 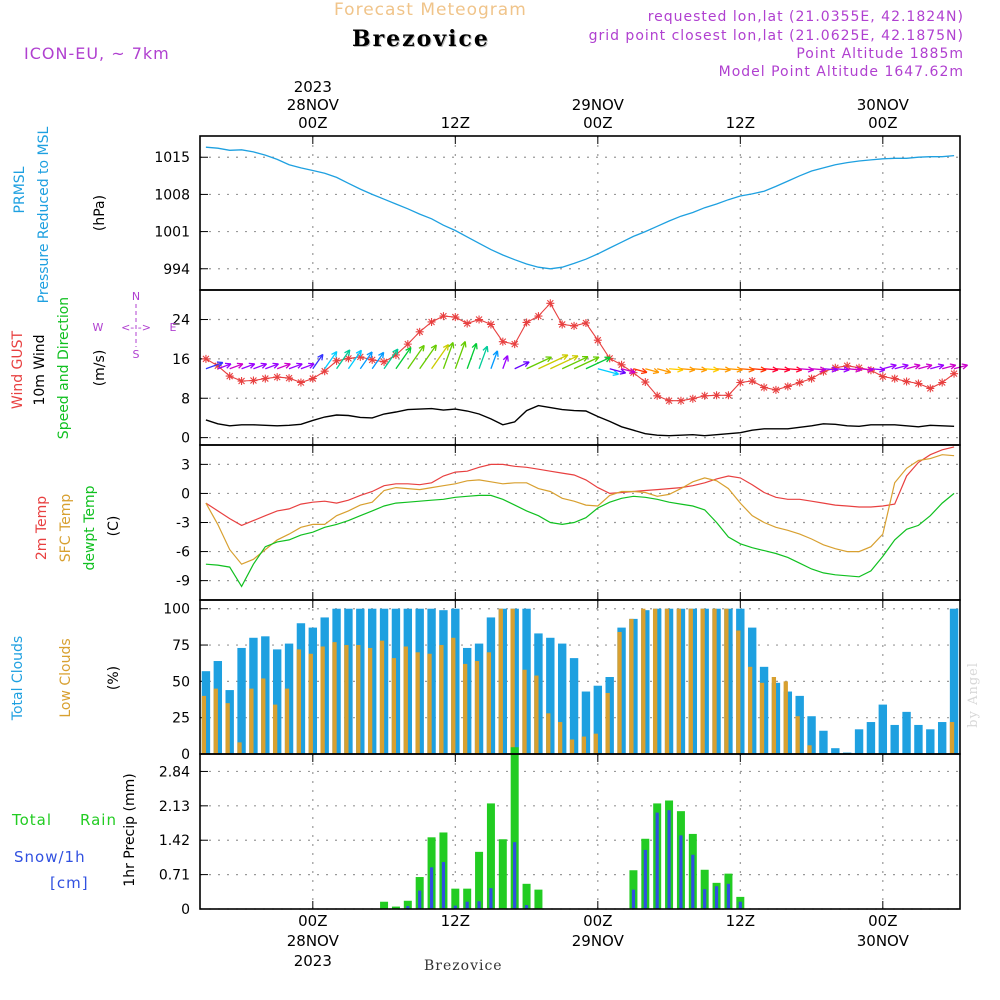 I want to click on temp-2m-line, so click(x=580, y=486).